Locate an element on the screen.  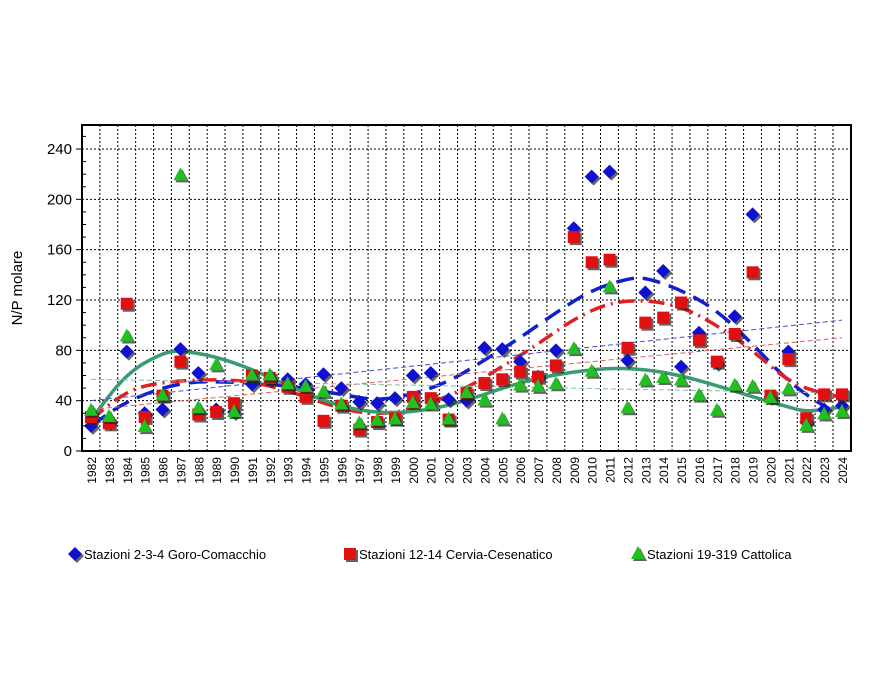
x-tick-label: 2003 is located at coordinates (468, 470).